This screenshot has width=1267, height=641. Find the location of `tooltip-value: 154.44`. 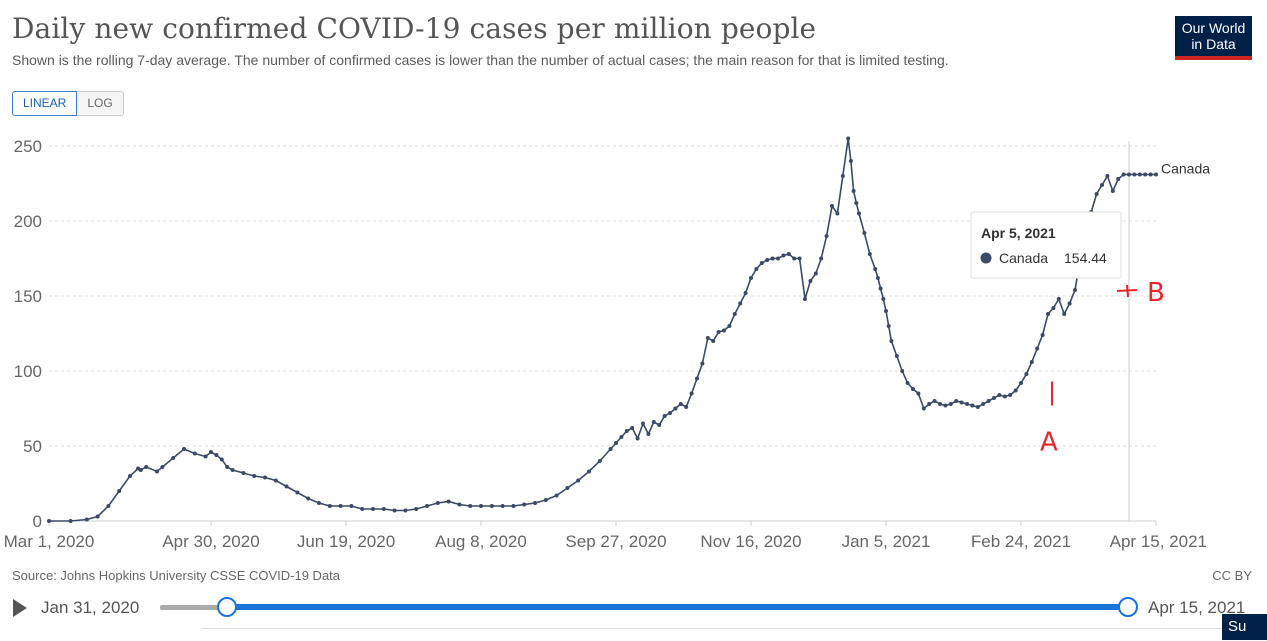

tooltip-value: 154.44 is located at coordinates (1085, 258).